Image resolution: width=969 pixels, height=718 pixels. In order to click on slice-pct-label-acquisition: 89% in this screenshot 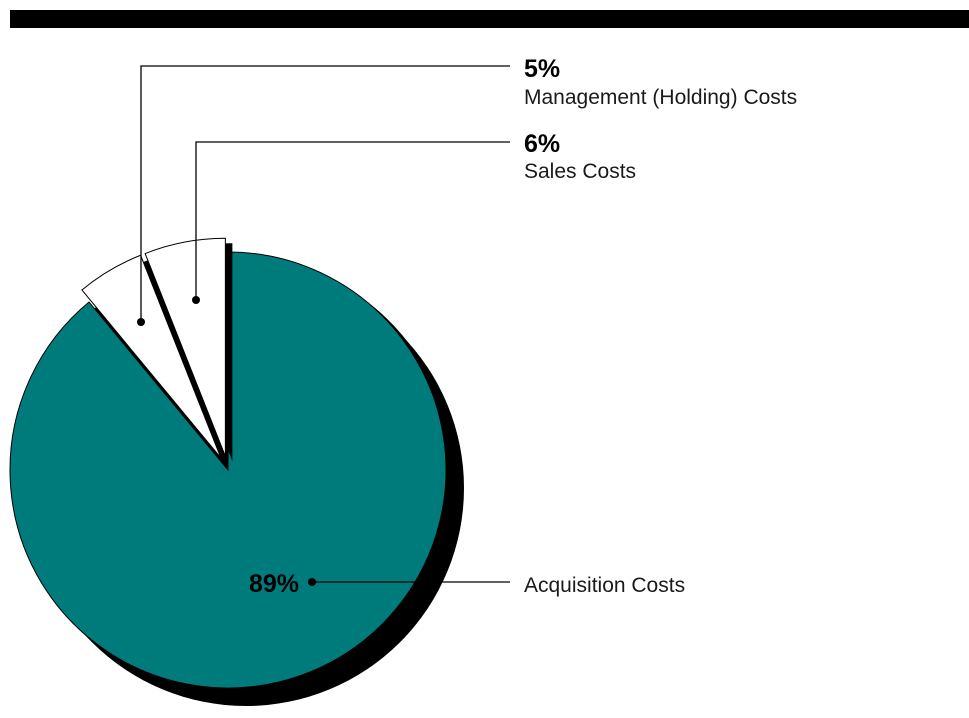, I will do `click(274, 584)`.